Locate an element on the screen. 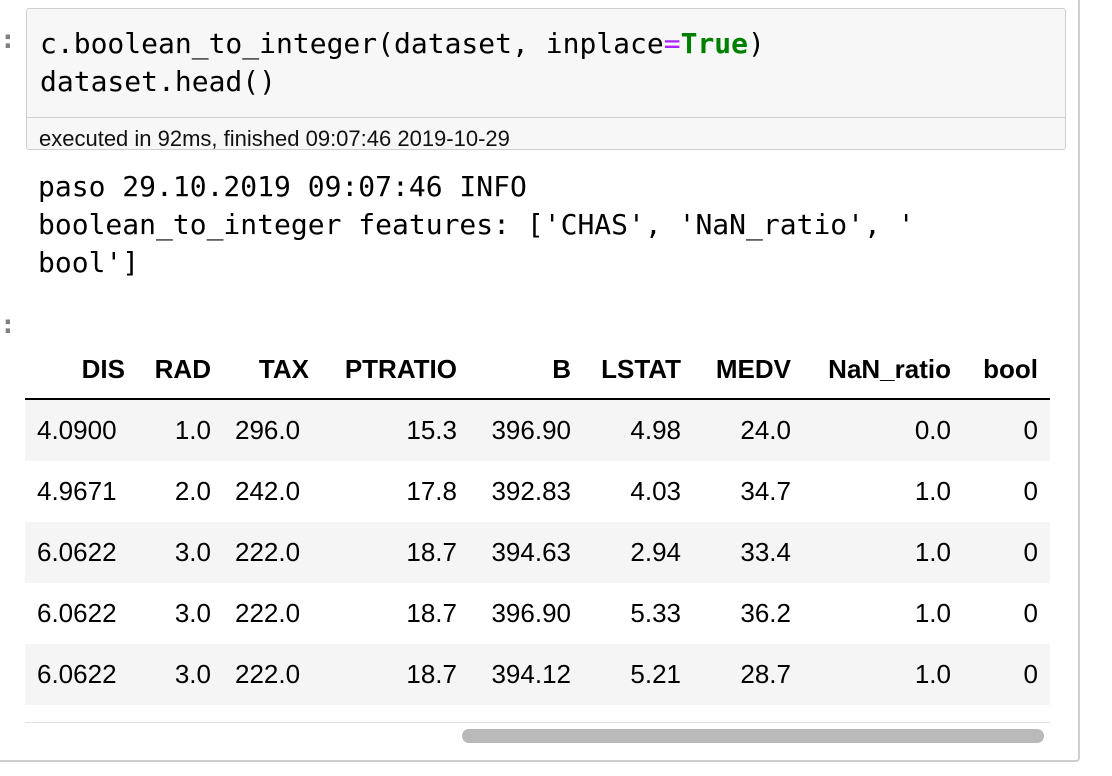 This screenshot has height=776, width=1112. table-cell: 4.03 is located at coordinates (638, 491).